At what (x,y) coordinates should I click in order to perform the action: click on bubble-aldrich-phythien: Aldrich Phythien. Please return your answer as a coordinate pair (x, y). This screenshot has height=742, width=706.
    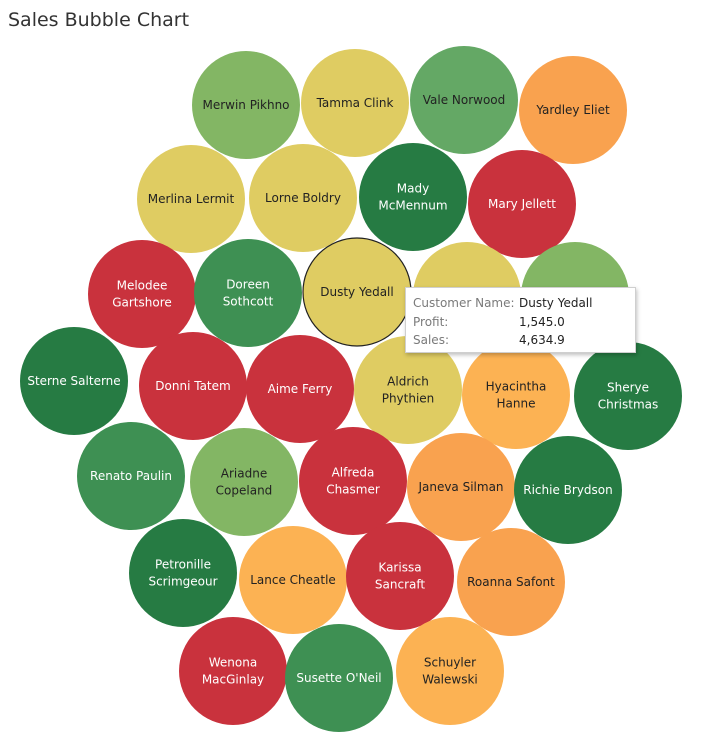
    Looking at the image, I should click on (408, 390).